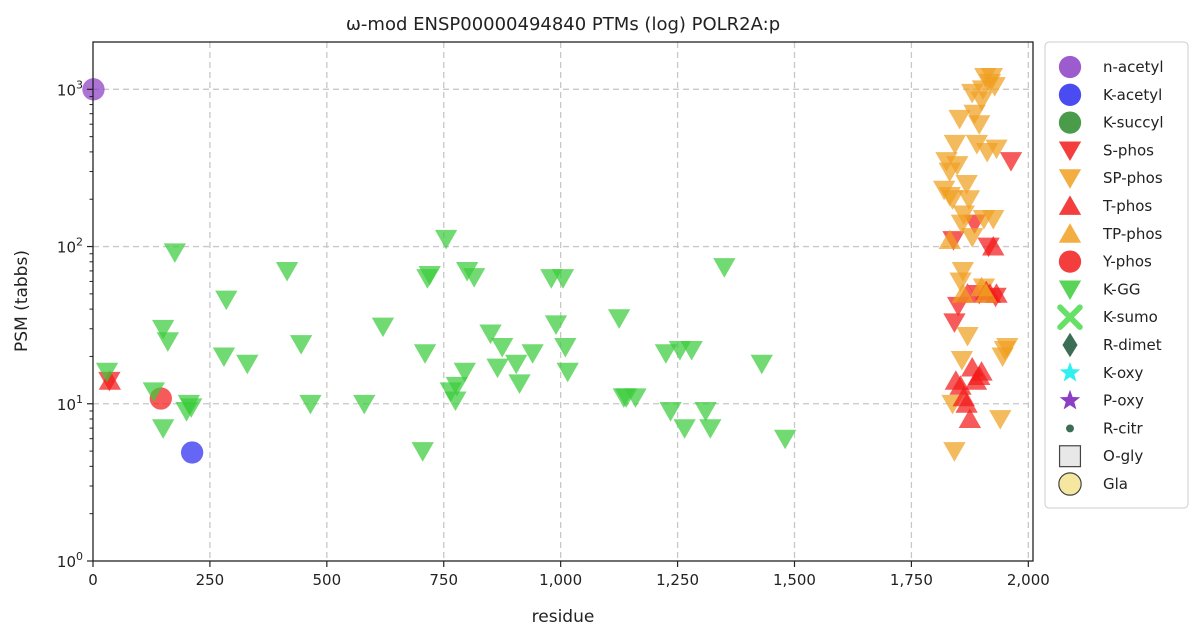 Image resolution: width=1200 pixels, height=640 pixels. Describe the element at coordinates (70, 560) in the screenshot. I see `y-tick-label: 100` at that location.